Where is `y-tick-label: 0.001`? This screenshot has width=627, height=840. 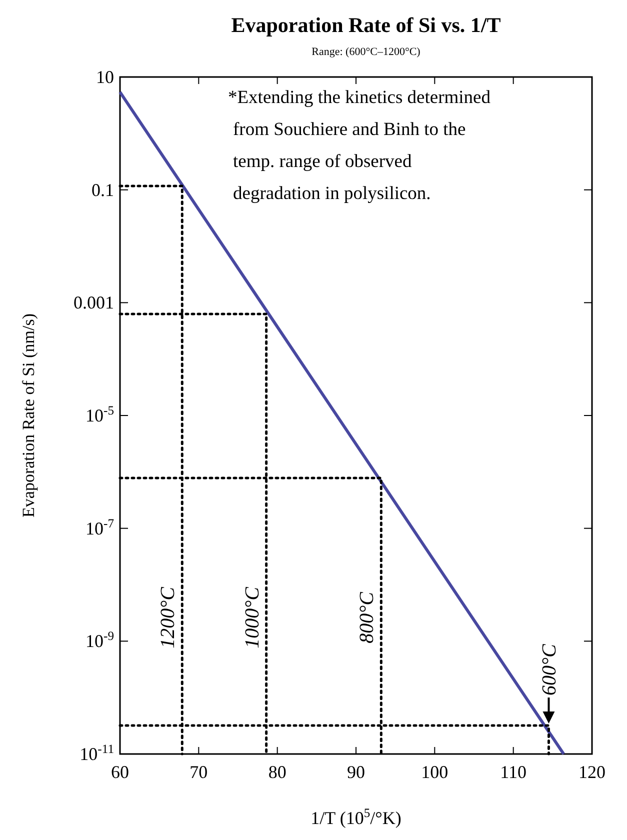 y-tick-label: 0.001 is located at coordinates (94, 302).